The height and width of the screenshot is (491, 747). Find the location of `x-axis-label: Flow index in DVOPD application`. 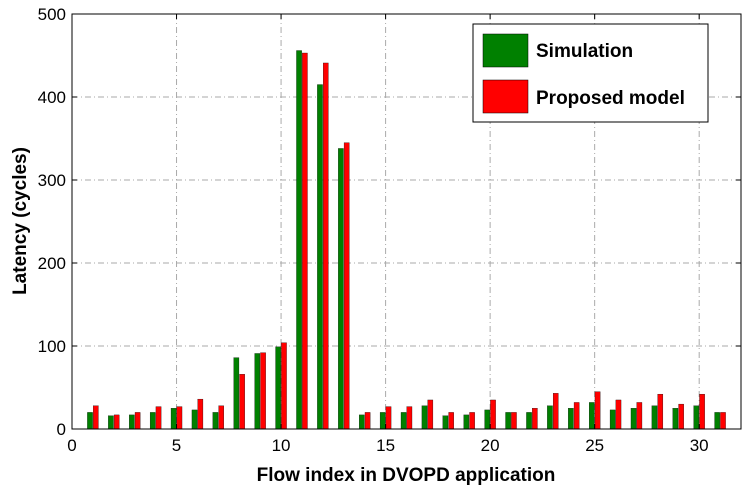

x-axis-label: Flow index in DVOPD application is located at coordinates (406, 475).